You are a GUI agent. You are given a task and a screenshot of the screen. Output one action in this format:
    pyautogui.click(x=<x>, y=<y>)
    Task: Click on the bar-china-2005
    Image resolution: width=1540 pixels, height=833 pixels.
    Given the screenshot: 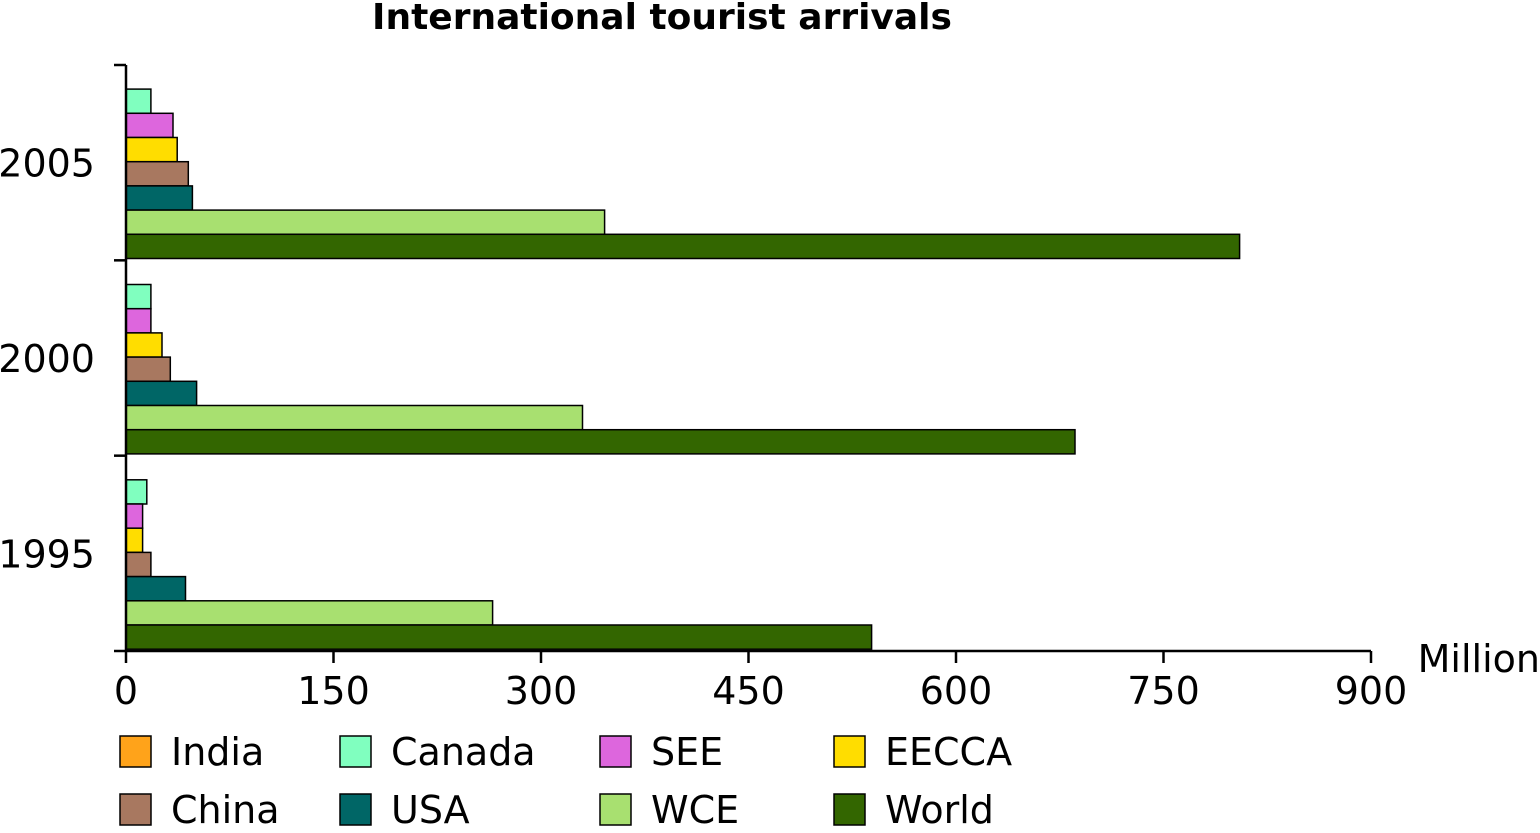 What is the action you would take?
    pyautogui.click(x=157, y=173)
    